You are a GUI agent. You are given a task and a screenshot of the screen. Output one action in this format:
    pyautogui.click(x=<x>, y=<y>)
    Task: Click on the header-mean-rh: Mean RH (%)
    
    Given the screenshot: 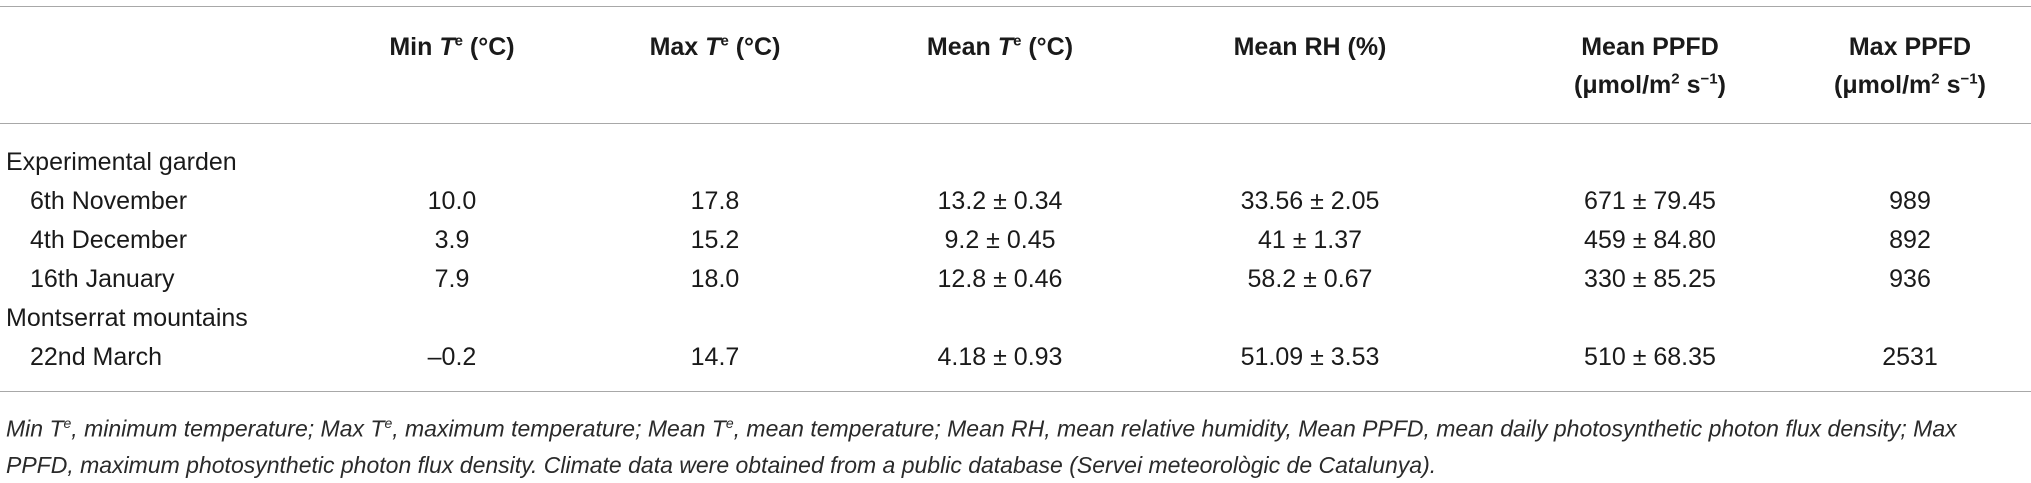 What is the action you would take?
    pyautogui.click(x=1310, y=47)
    